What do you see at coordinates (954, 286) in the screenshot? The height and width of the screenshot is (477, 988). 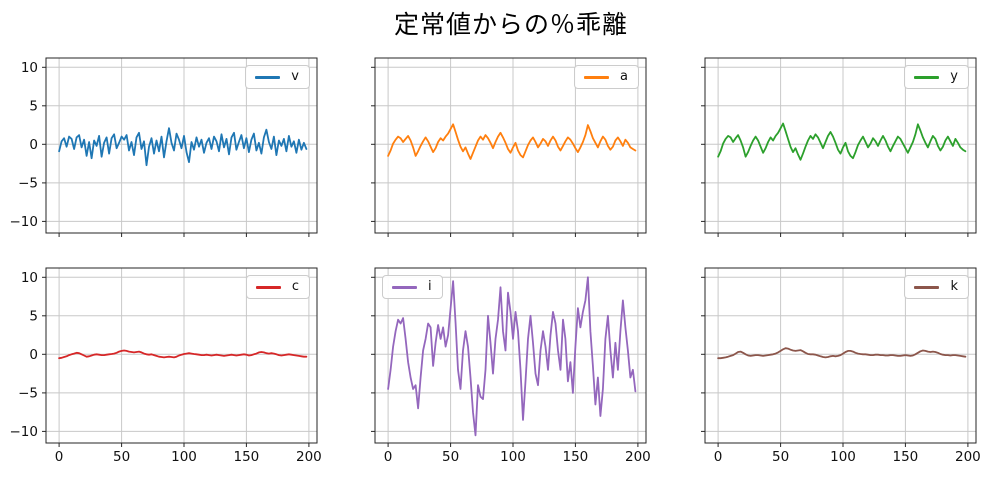 I see `legend-label-k: k` at bounding box center [954, 286].